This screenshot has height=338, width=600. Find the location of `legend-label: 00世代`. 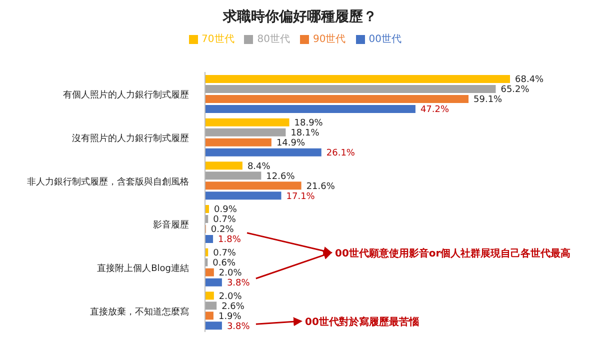

legend-label: 00世代 is located at coordinates (385, 39).